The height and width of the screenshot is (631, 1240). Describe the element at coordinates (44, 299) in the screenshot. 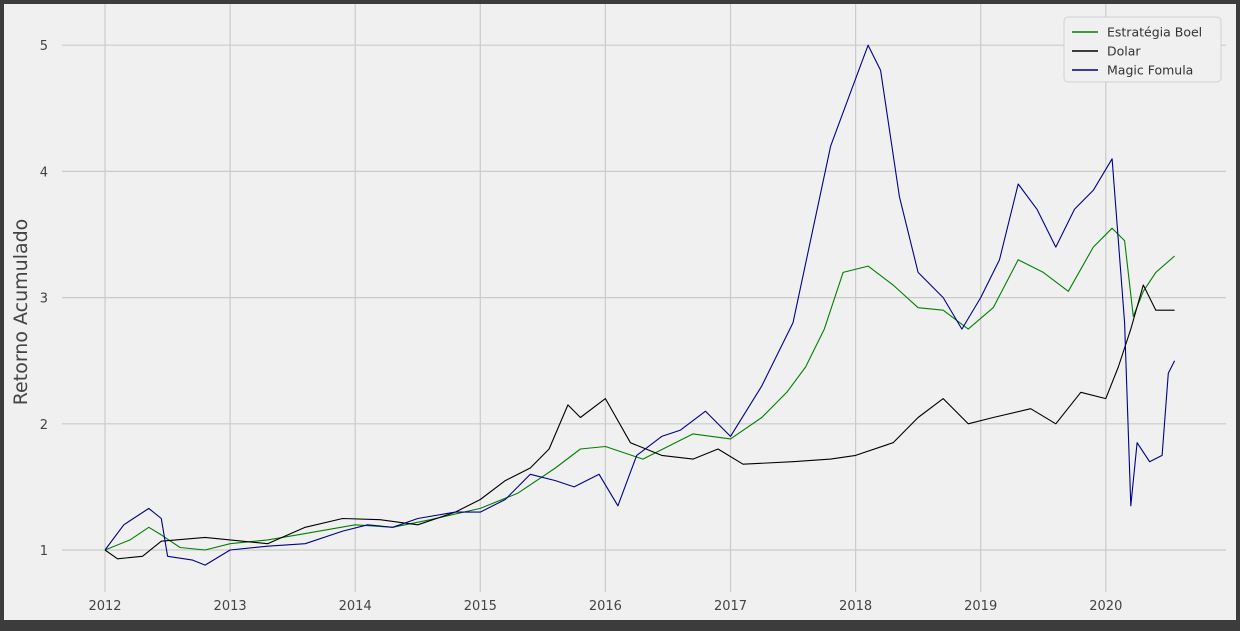

I see `y-tick-label: 3` at that location.